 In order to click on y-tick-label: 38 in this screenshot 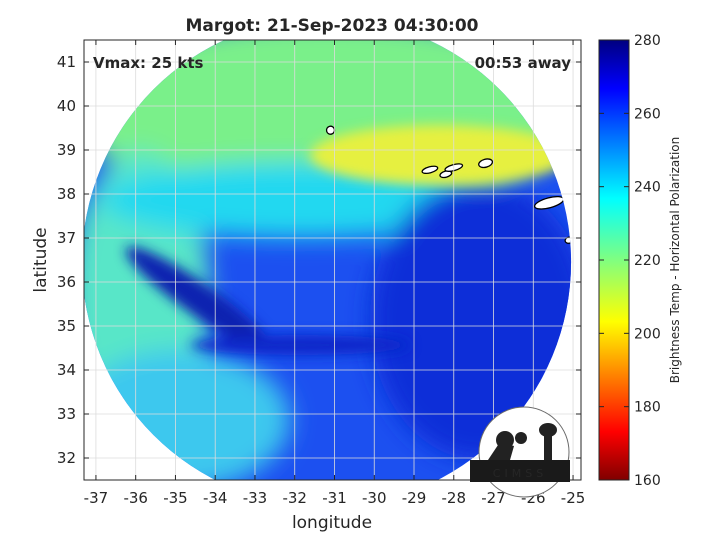, I will do `click(66, 194)`.